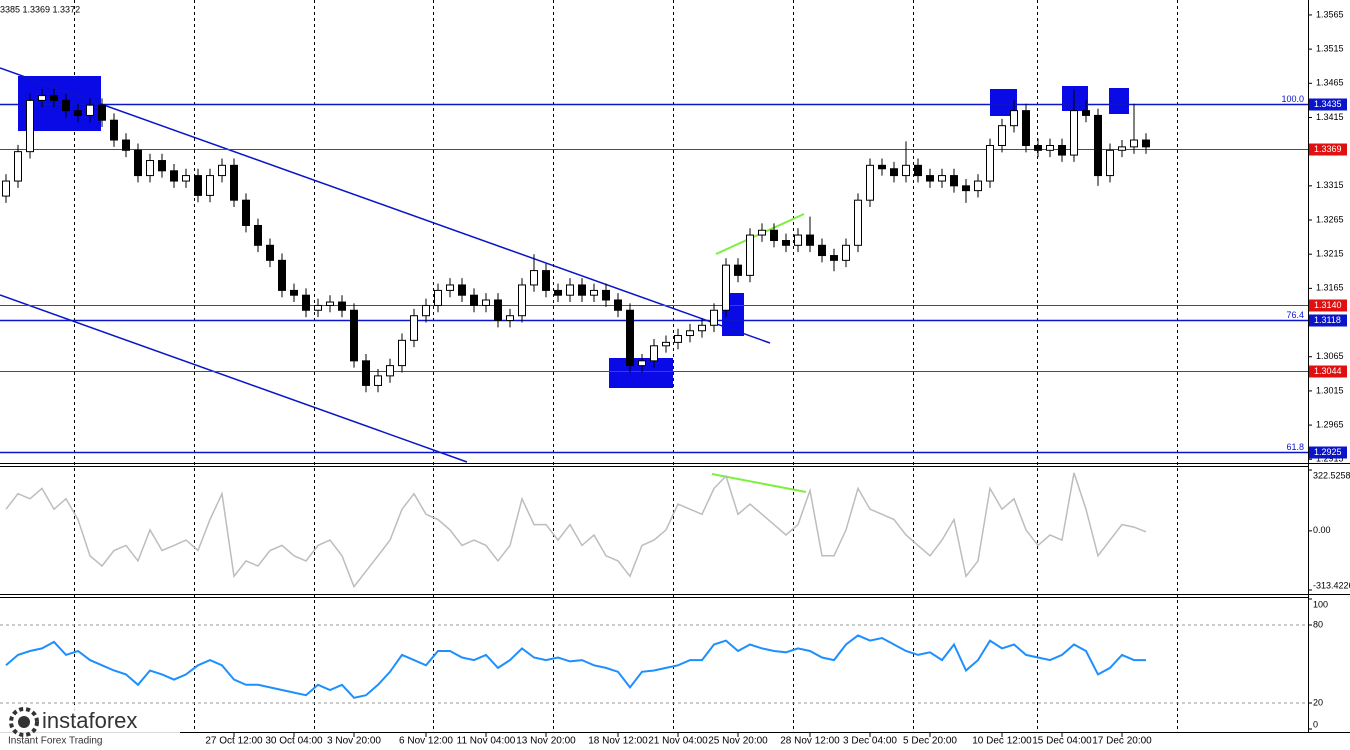 The height and width of the screenshot is (750, 1350). I want to click on y-tick-label: 1.3565, so click(1330, 14).